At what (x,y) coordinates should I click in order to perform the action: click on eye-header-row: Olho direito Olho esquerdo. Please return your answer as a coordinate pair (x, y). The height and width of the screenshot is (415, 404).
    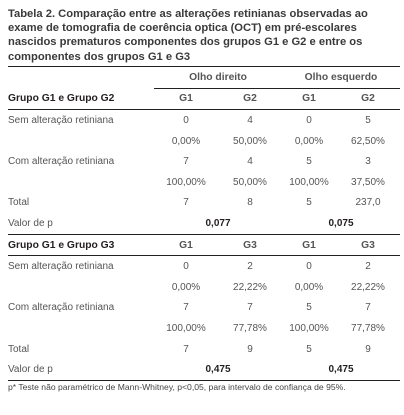
    Looking at the image, I should click on (204, 77).